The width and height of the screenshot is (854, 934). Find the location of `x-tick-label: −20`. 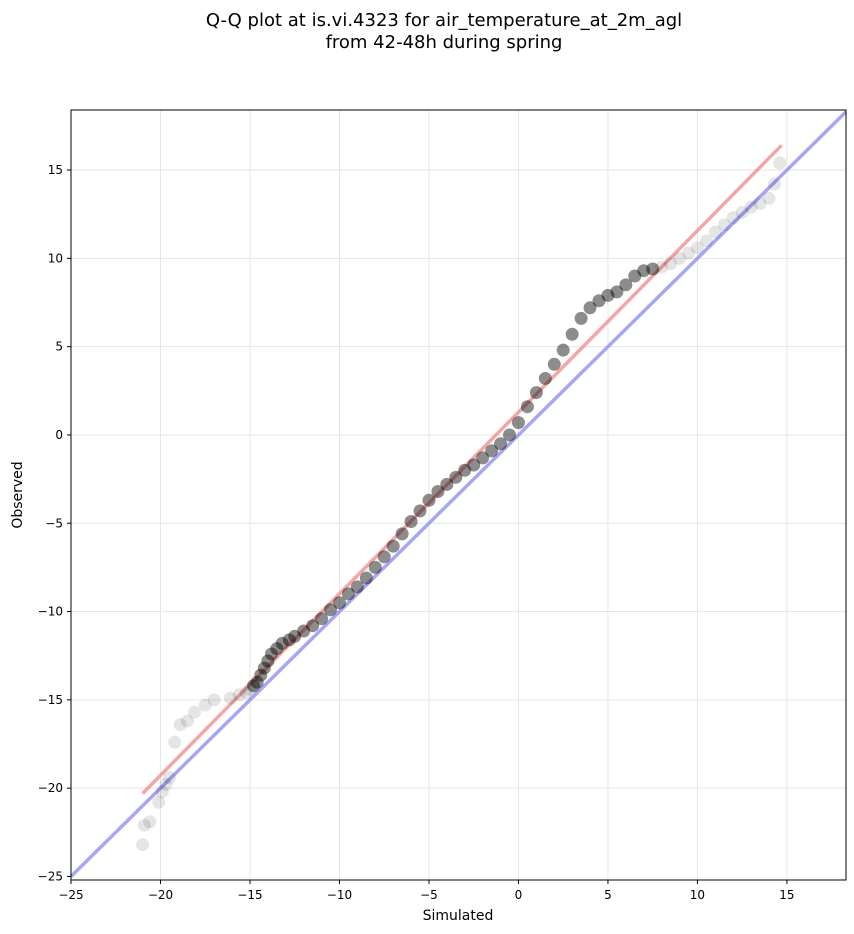

x-tick-label: −20 is located at coordinates (160, 895).